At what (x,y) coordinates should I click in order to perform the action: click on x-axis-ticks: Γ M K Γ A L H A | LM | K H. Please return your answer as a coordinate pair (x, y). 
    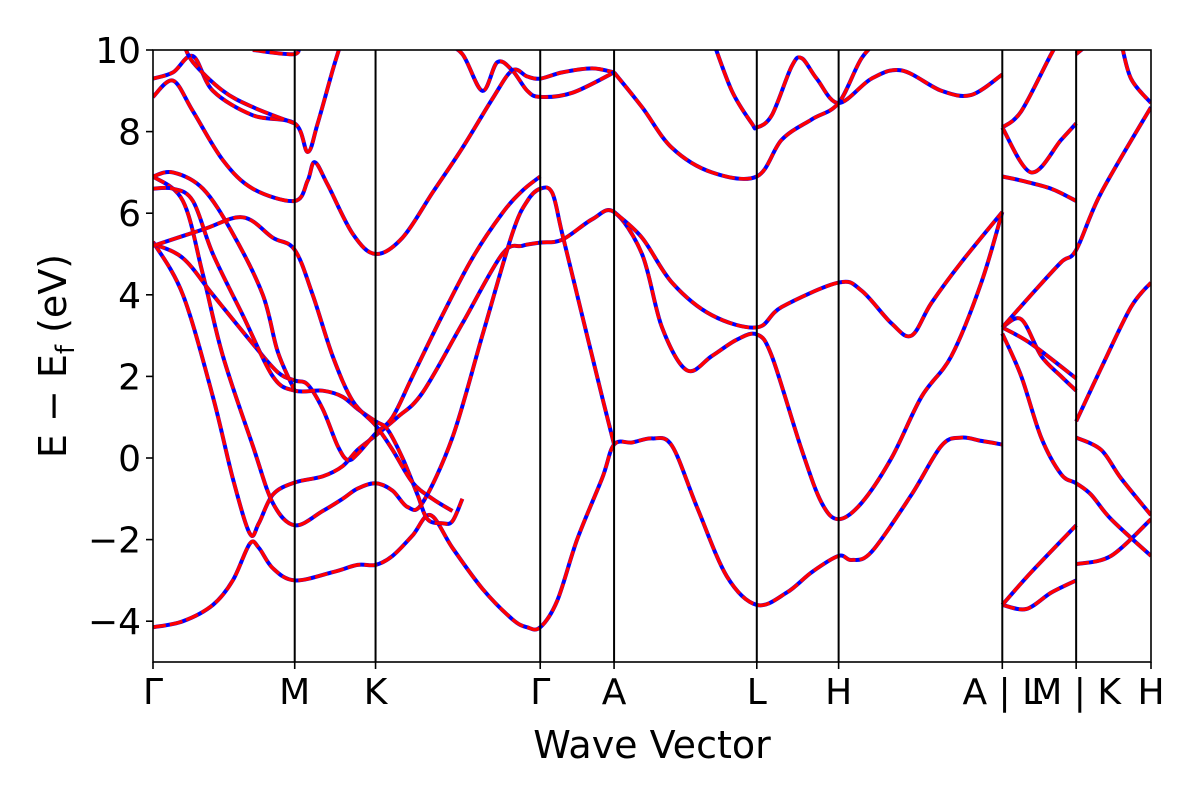
    Looking at the image, I should click on (654, 687).